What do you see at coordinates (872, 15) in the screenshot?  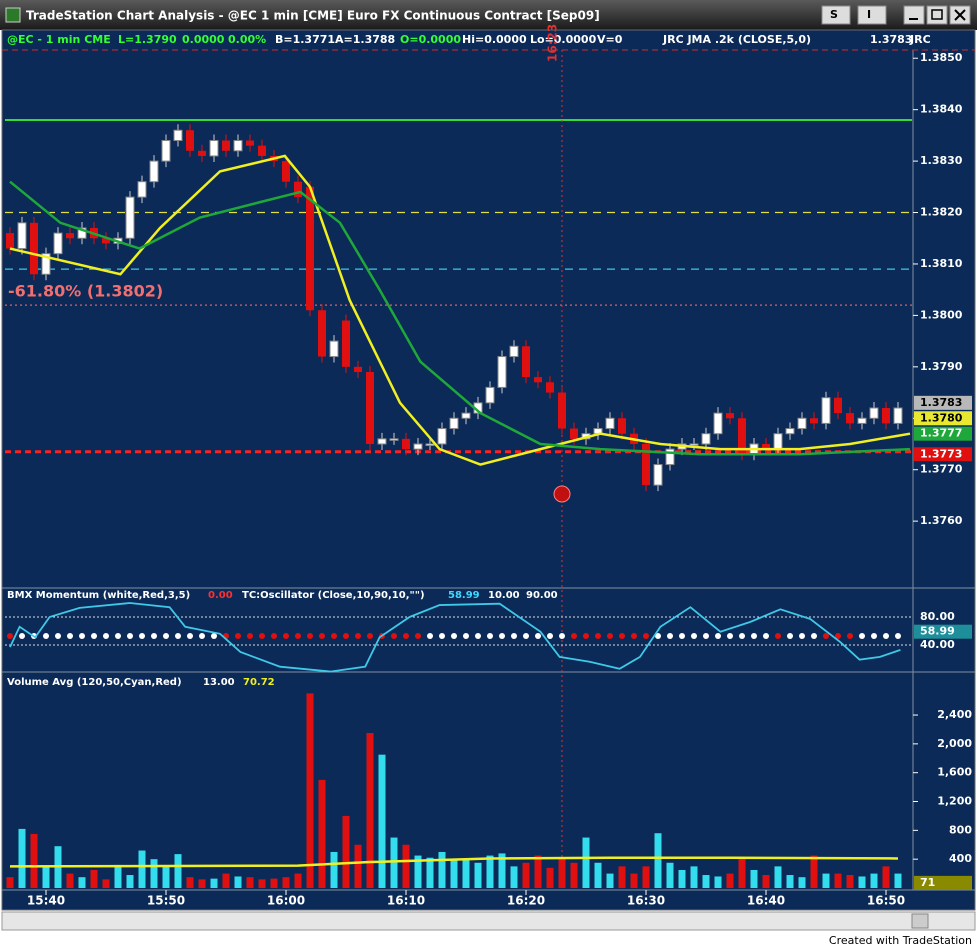 I see `i-button` at bounding box center [872, 15].